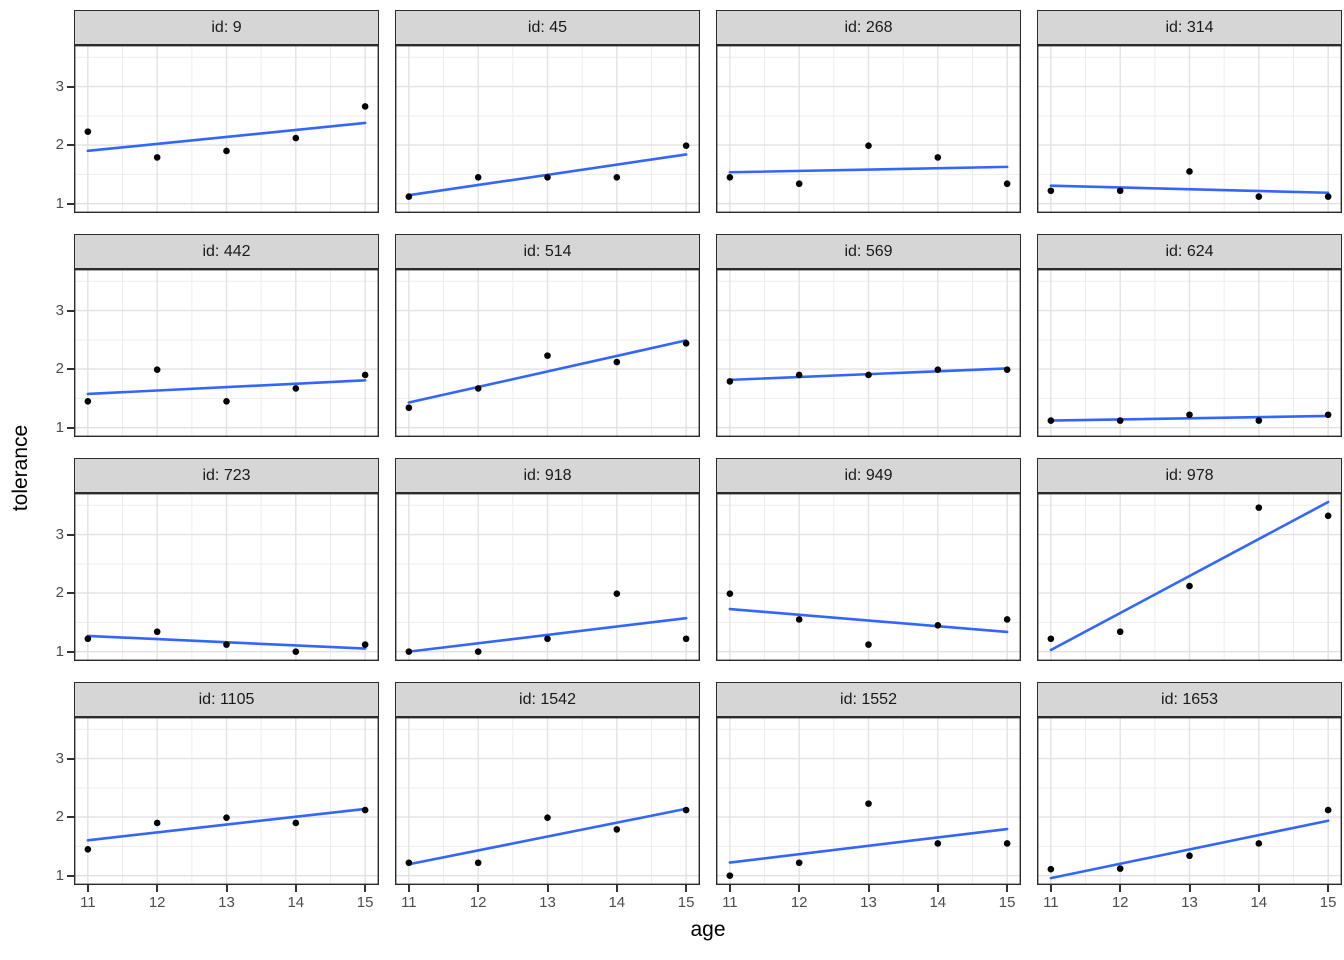  I want to click on facet-strip-label: id: 1653, so click(1189, 699).